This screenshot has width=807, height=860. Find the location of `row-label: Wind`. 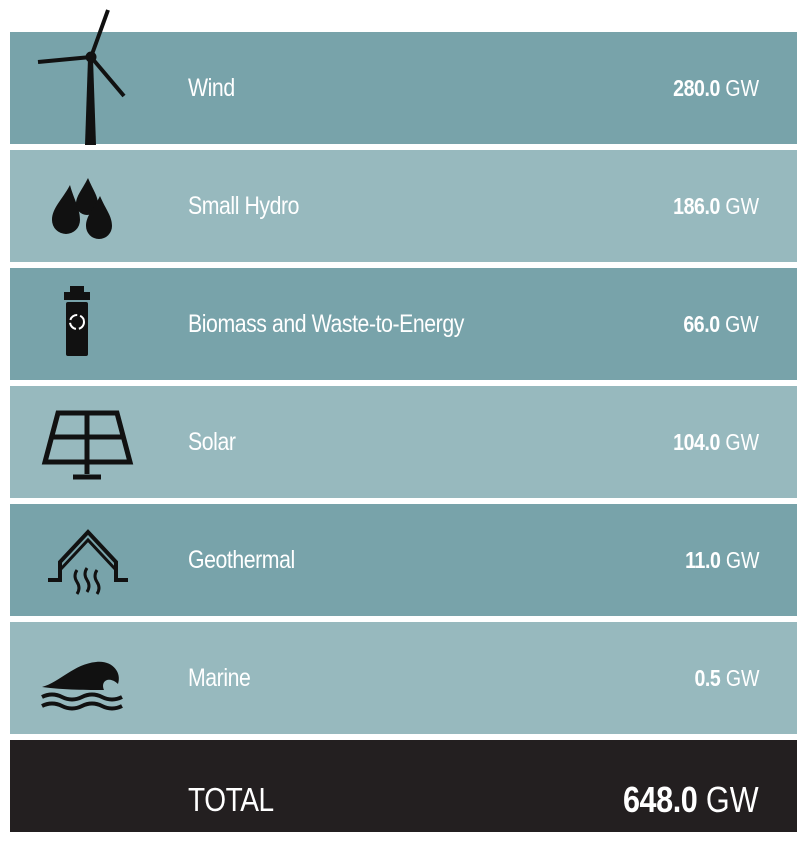

row-label: Wind is located at coordinates (211, 88).